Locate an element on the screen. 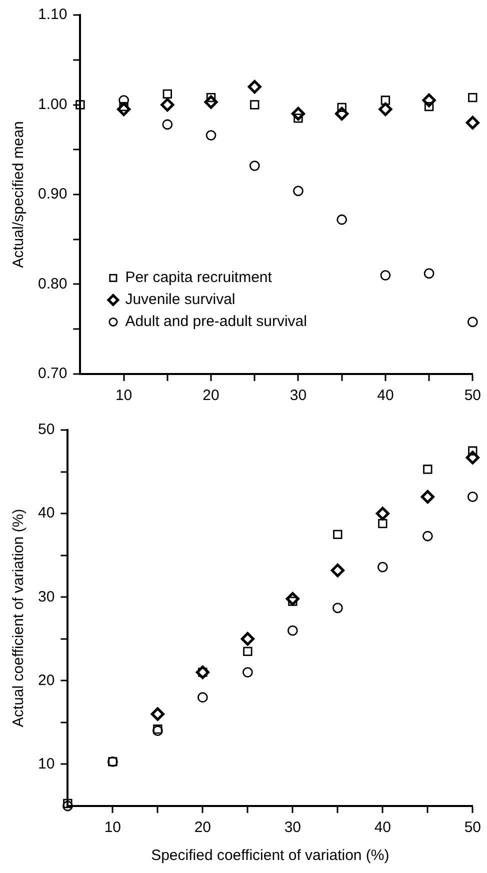 The image size is (487, 873). y-tick-label: 20 is located at coordinates (46, 680).